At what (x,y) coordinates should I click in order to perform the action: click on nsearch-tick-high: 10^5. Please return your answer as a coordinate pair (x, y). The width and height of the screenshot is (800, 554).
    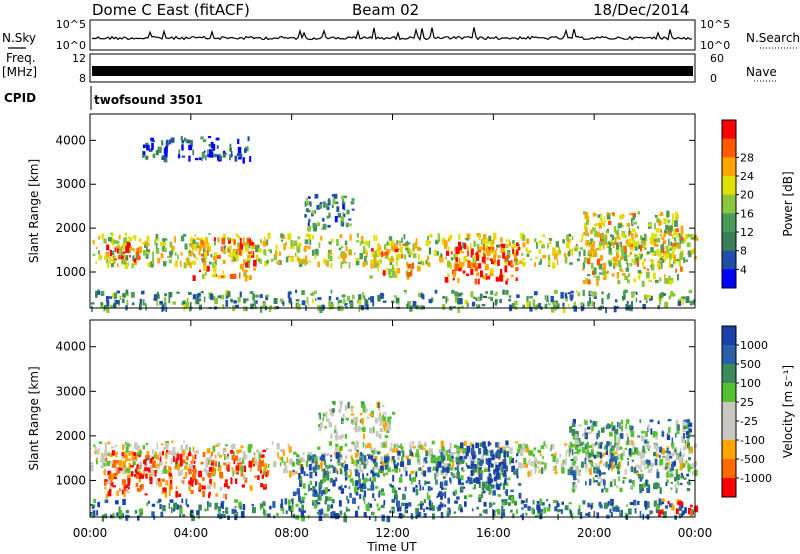
    Looking at the image, I should click on (715, 24).